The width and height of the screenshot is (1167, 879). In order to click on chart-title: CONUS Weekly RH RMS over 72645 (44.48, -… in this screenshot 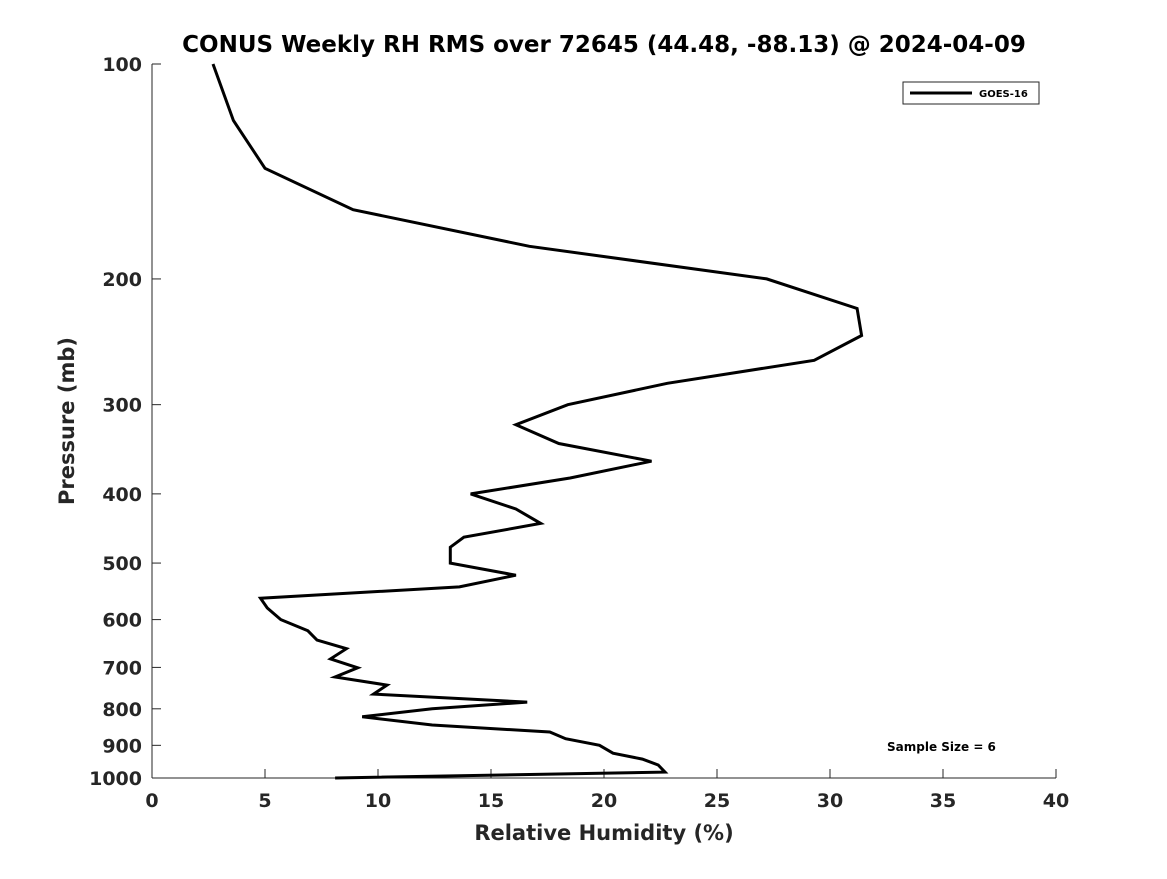, I will do `click(604, 45)`.